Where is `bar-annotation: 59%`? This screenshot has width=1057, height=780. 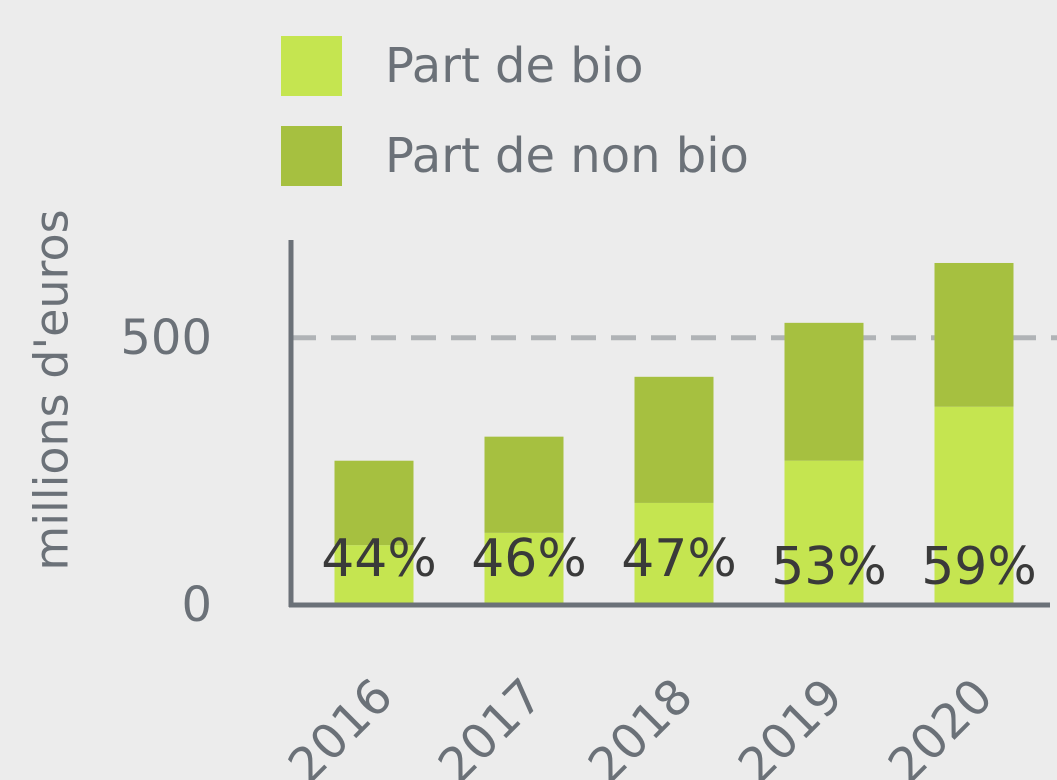 bar-annotation: 59% is located at coordinates (979, 567).